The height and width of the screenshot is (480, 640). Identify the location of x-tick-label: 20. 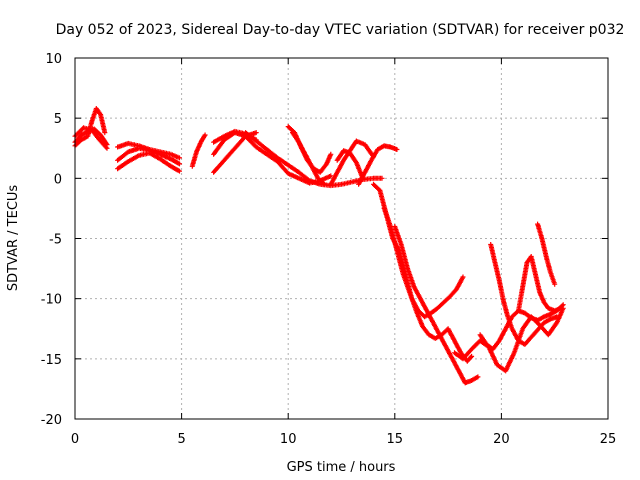
(501, 439).